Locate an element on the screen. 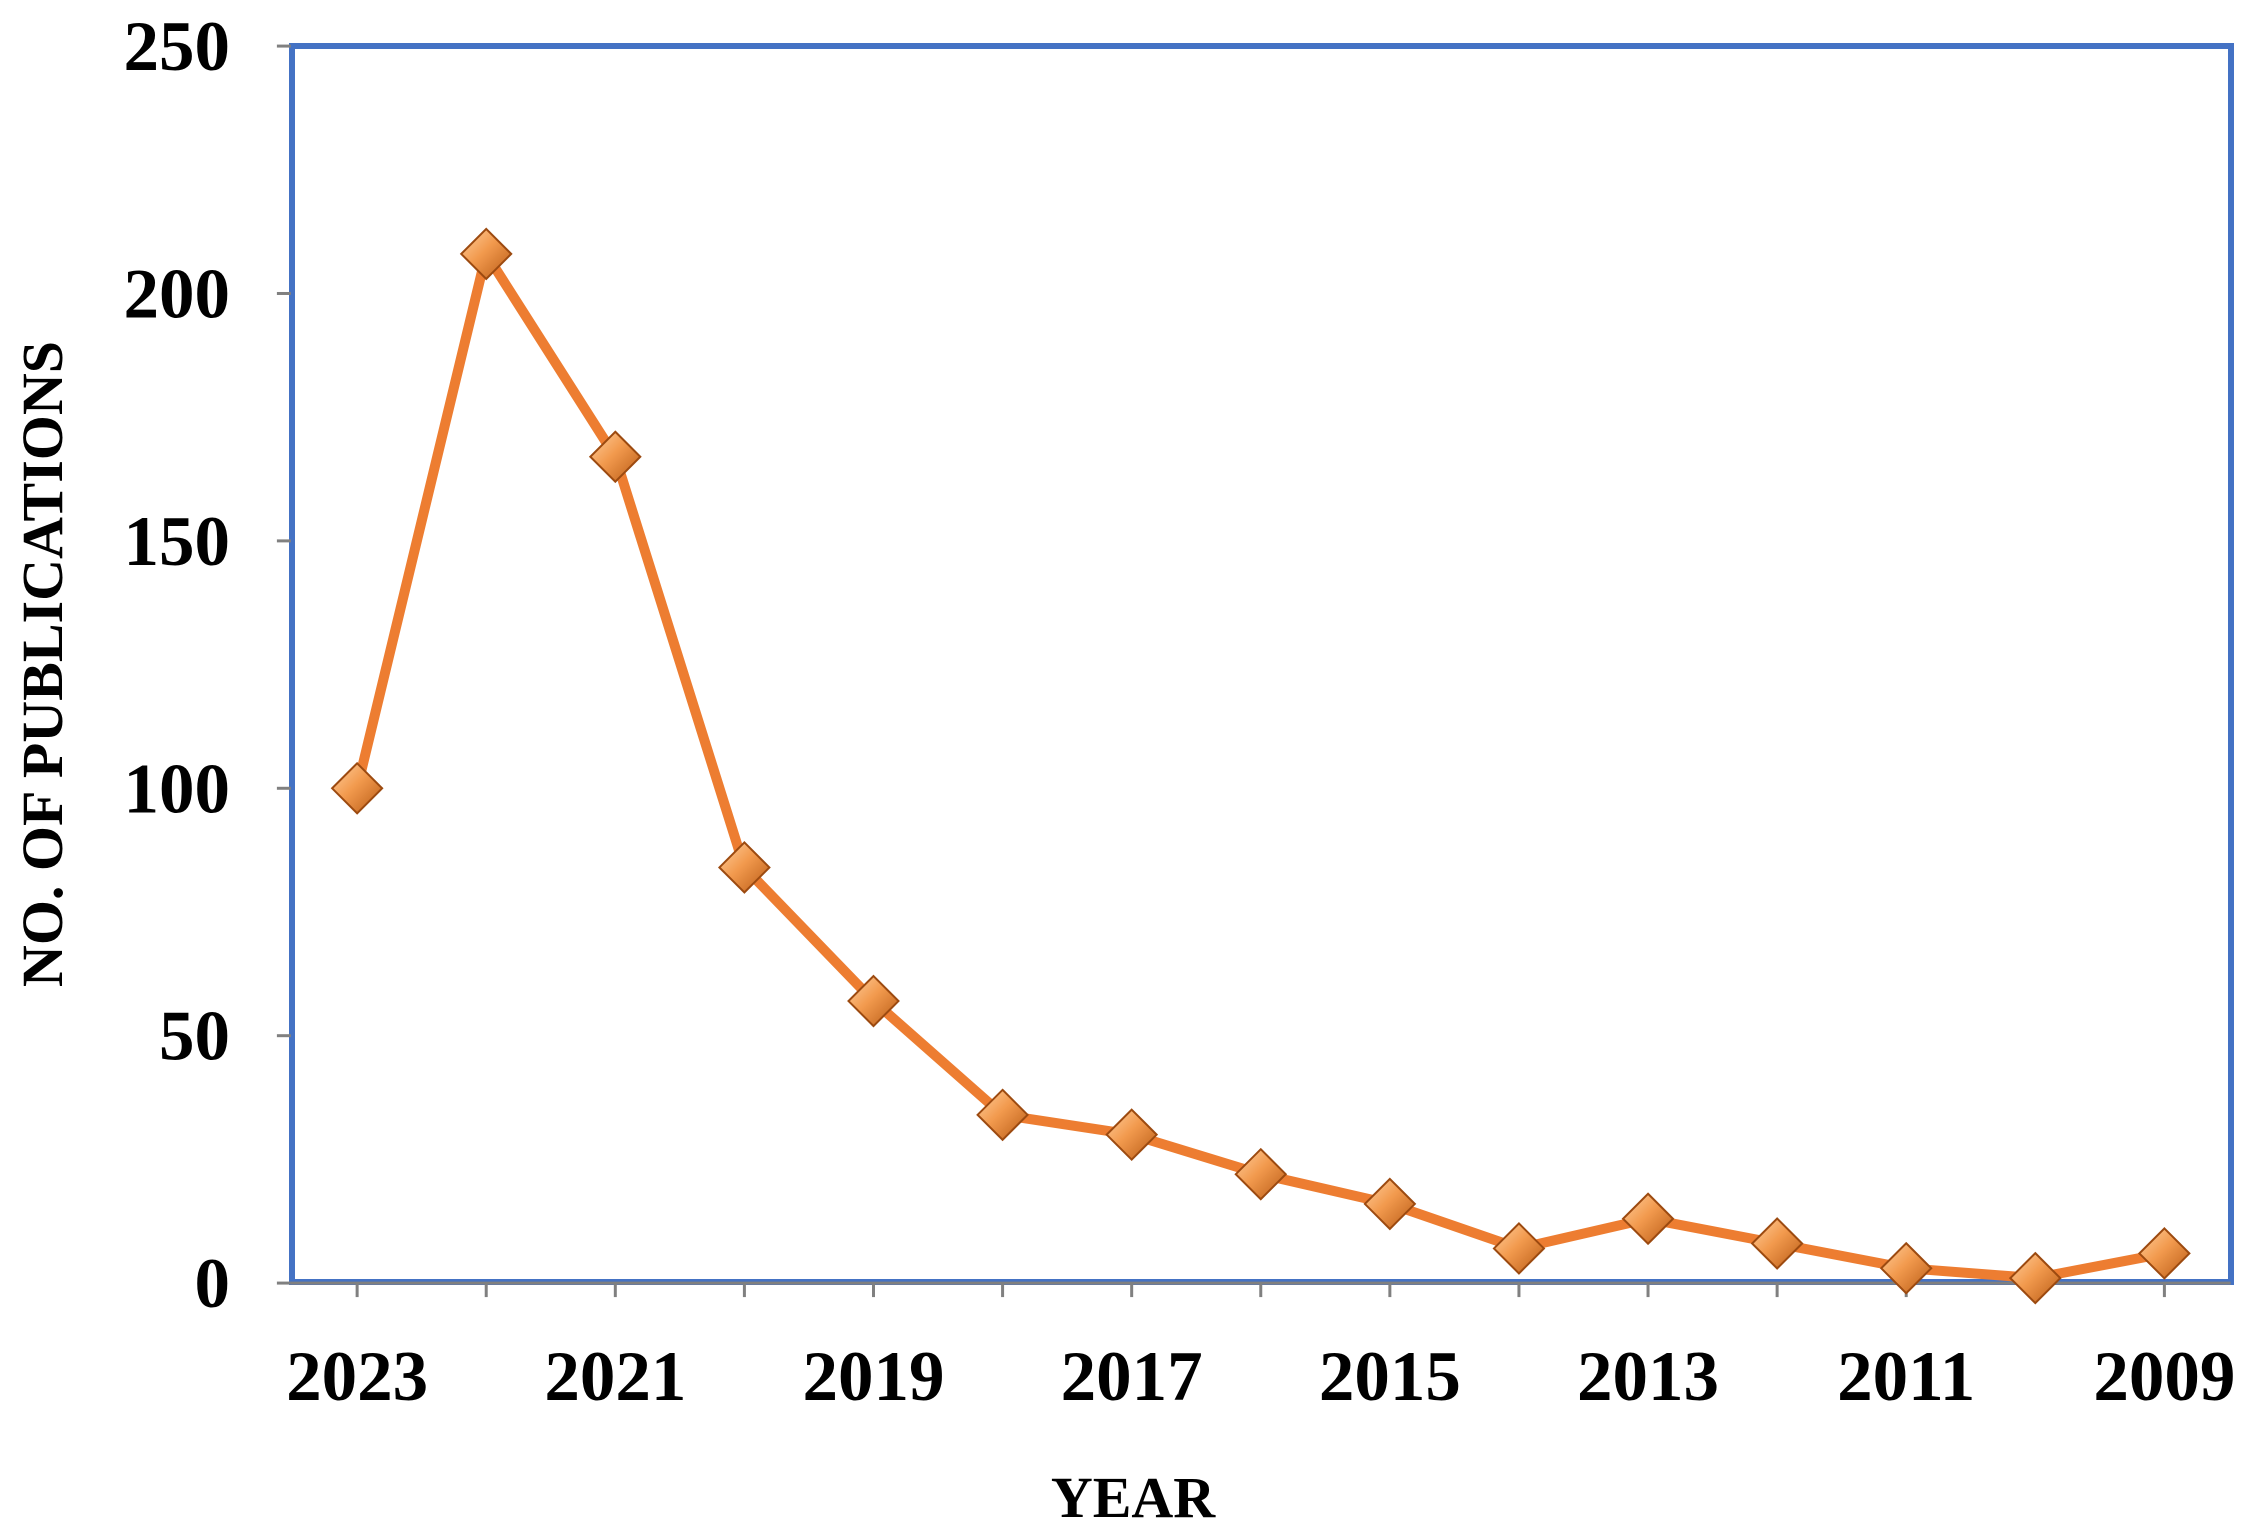 This screenshot has height=1538, width=2258. x-tick-label: 2023 is located at coordinates (357, 1377).